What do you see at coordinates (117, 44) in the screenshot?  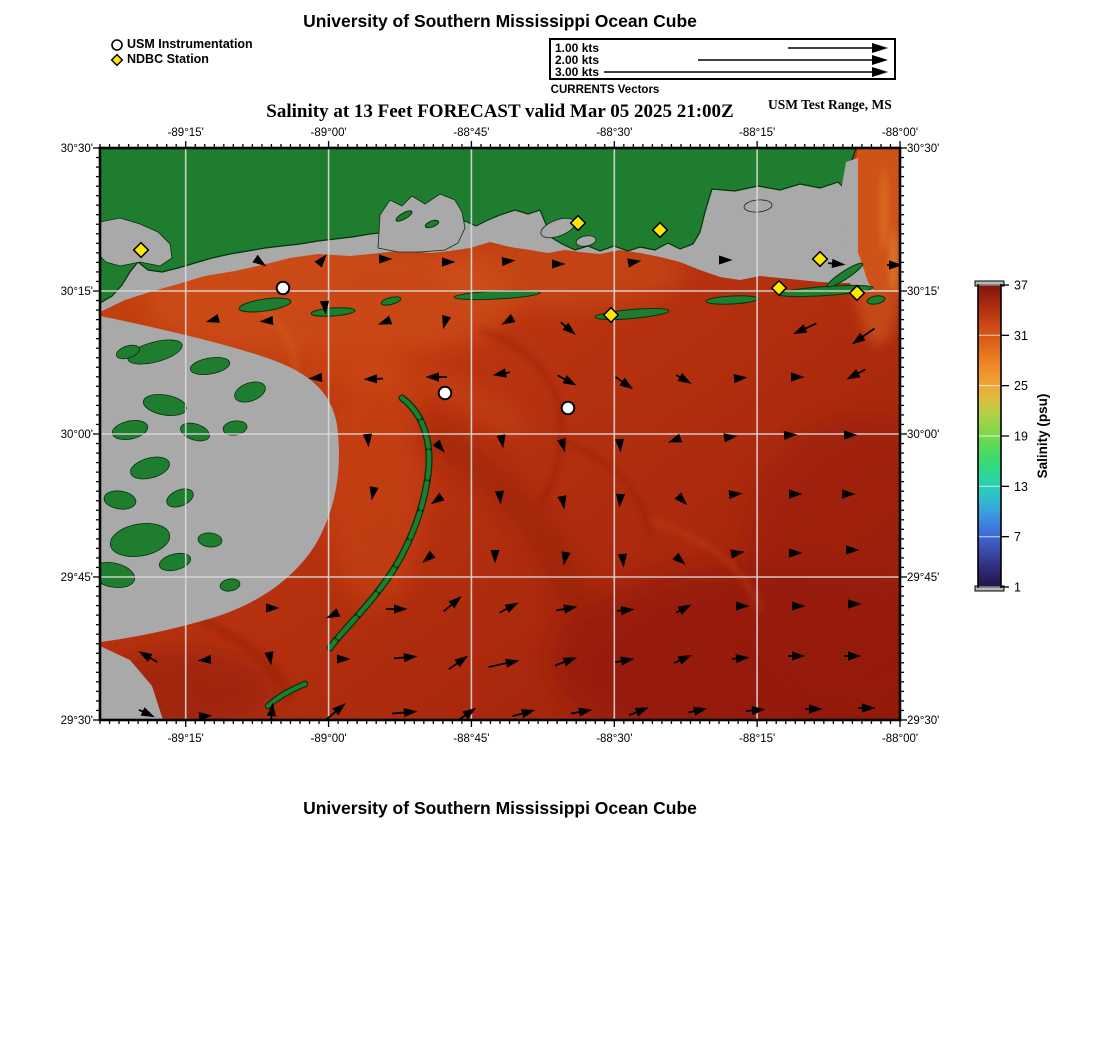 I see `usm-circle-icon` at bounding box center [117, 44].